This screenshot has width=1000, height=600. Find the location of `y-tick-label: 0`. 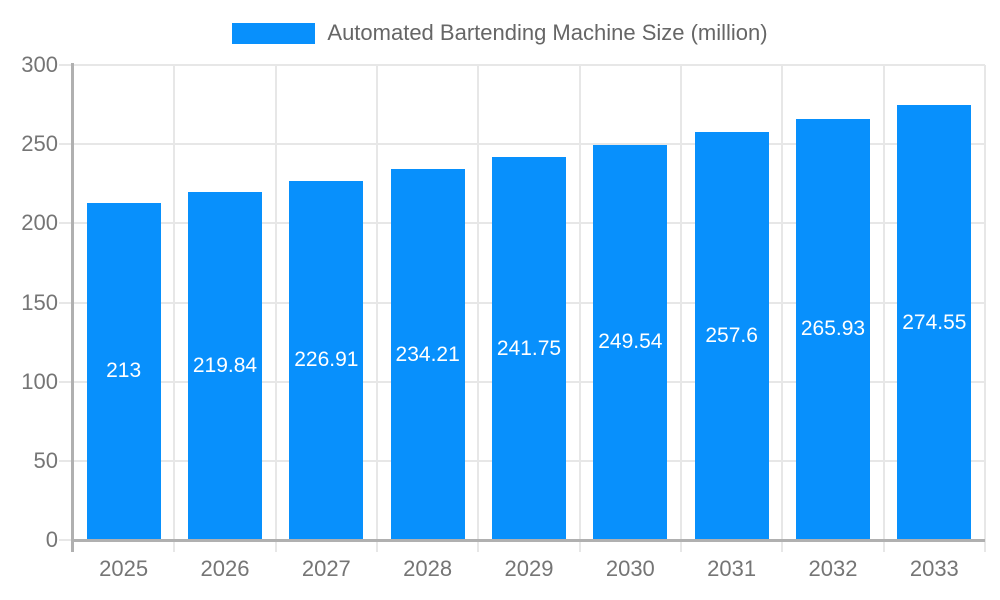

y-tick-label: 0 is located at coordinates (51, 539).